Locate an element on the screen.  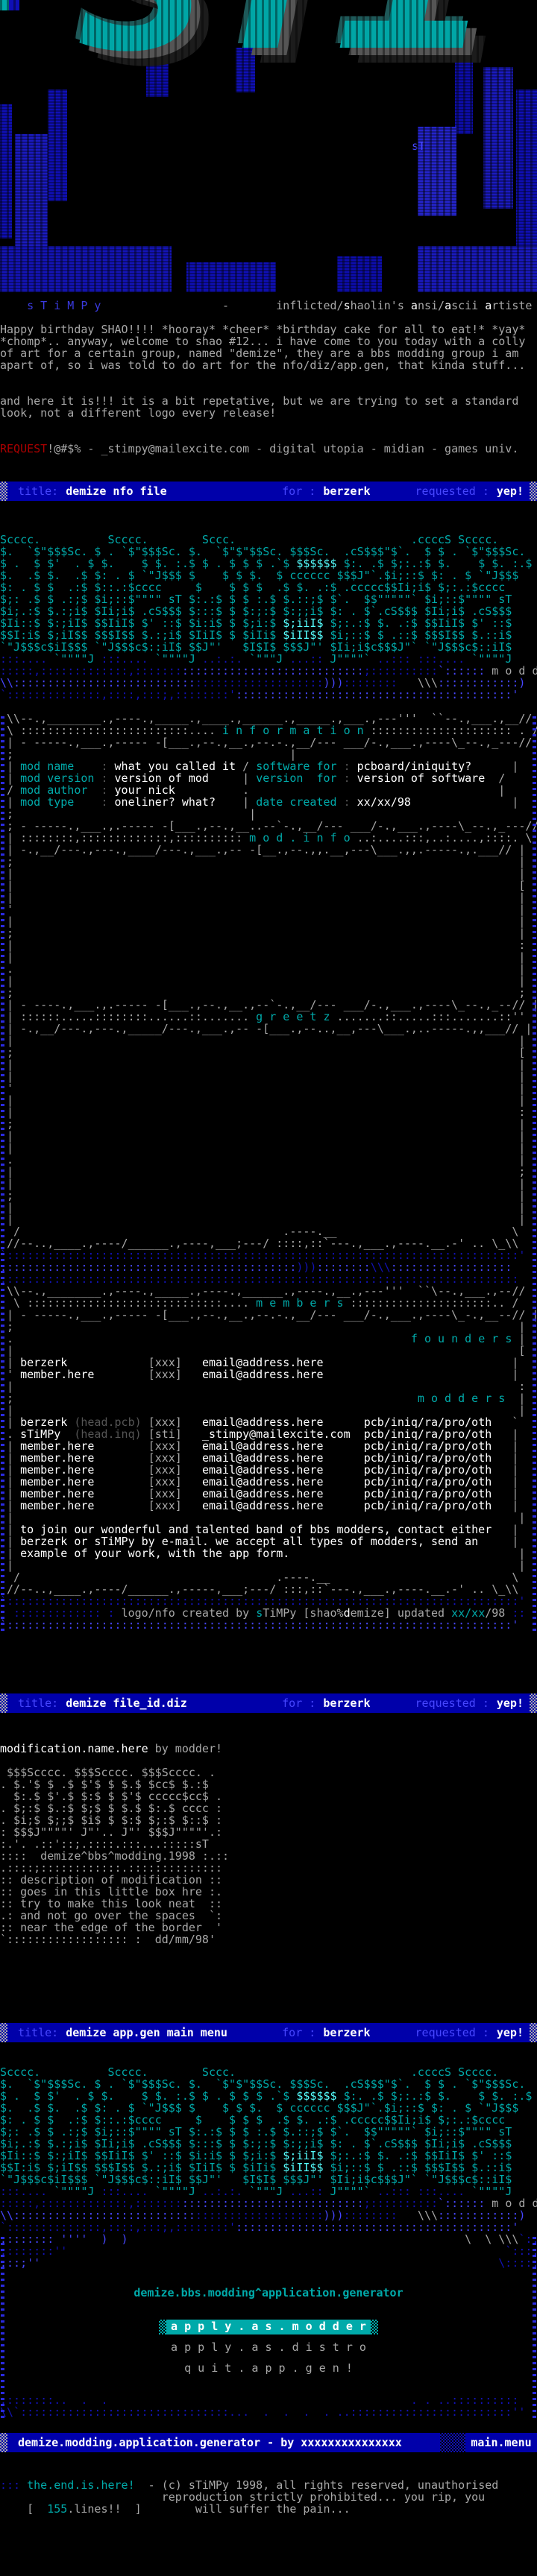
appgen-heading: demize.bbs.modding^application.generator is located at coordinates (268, 2292).